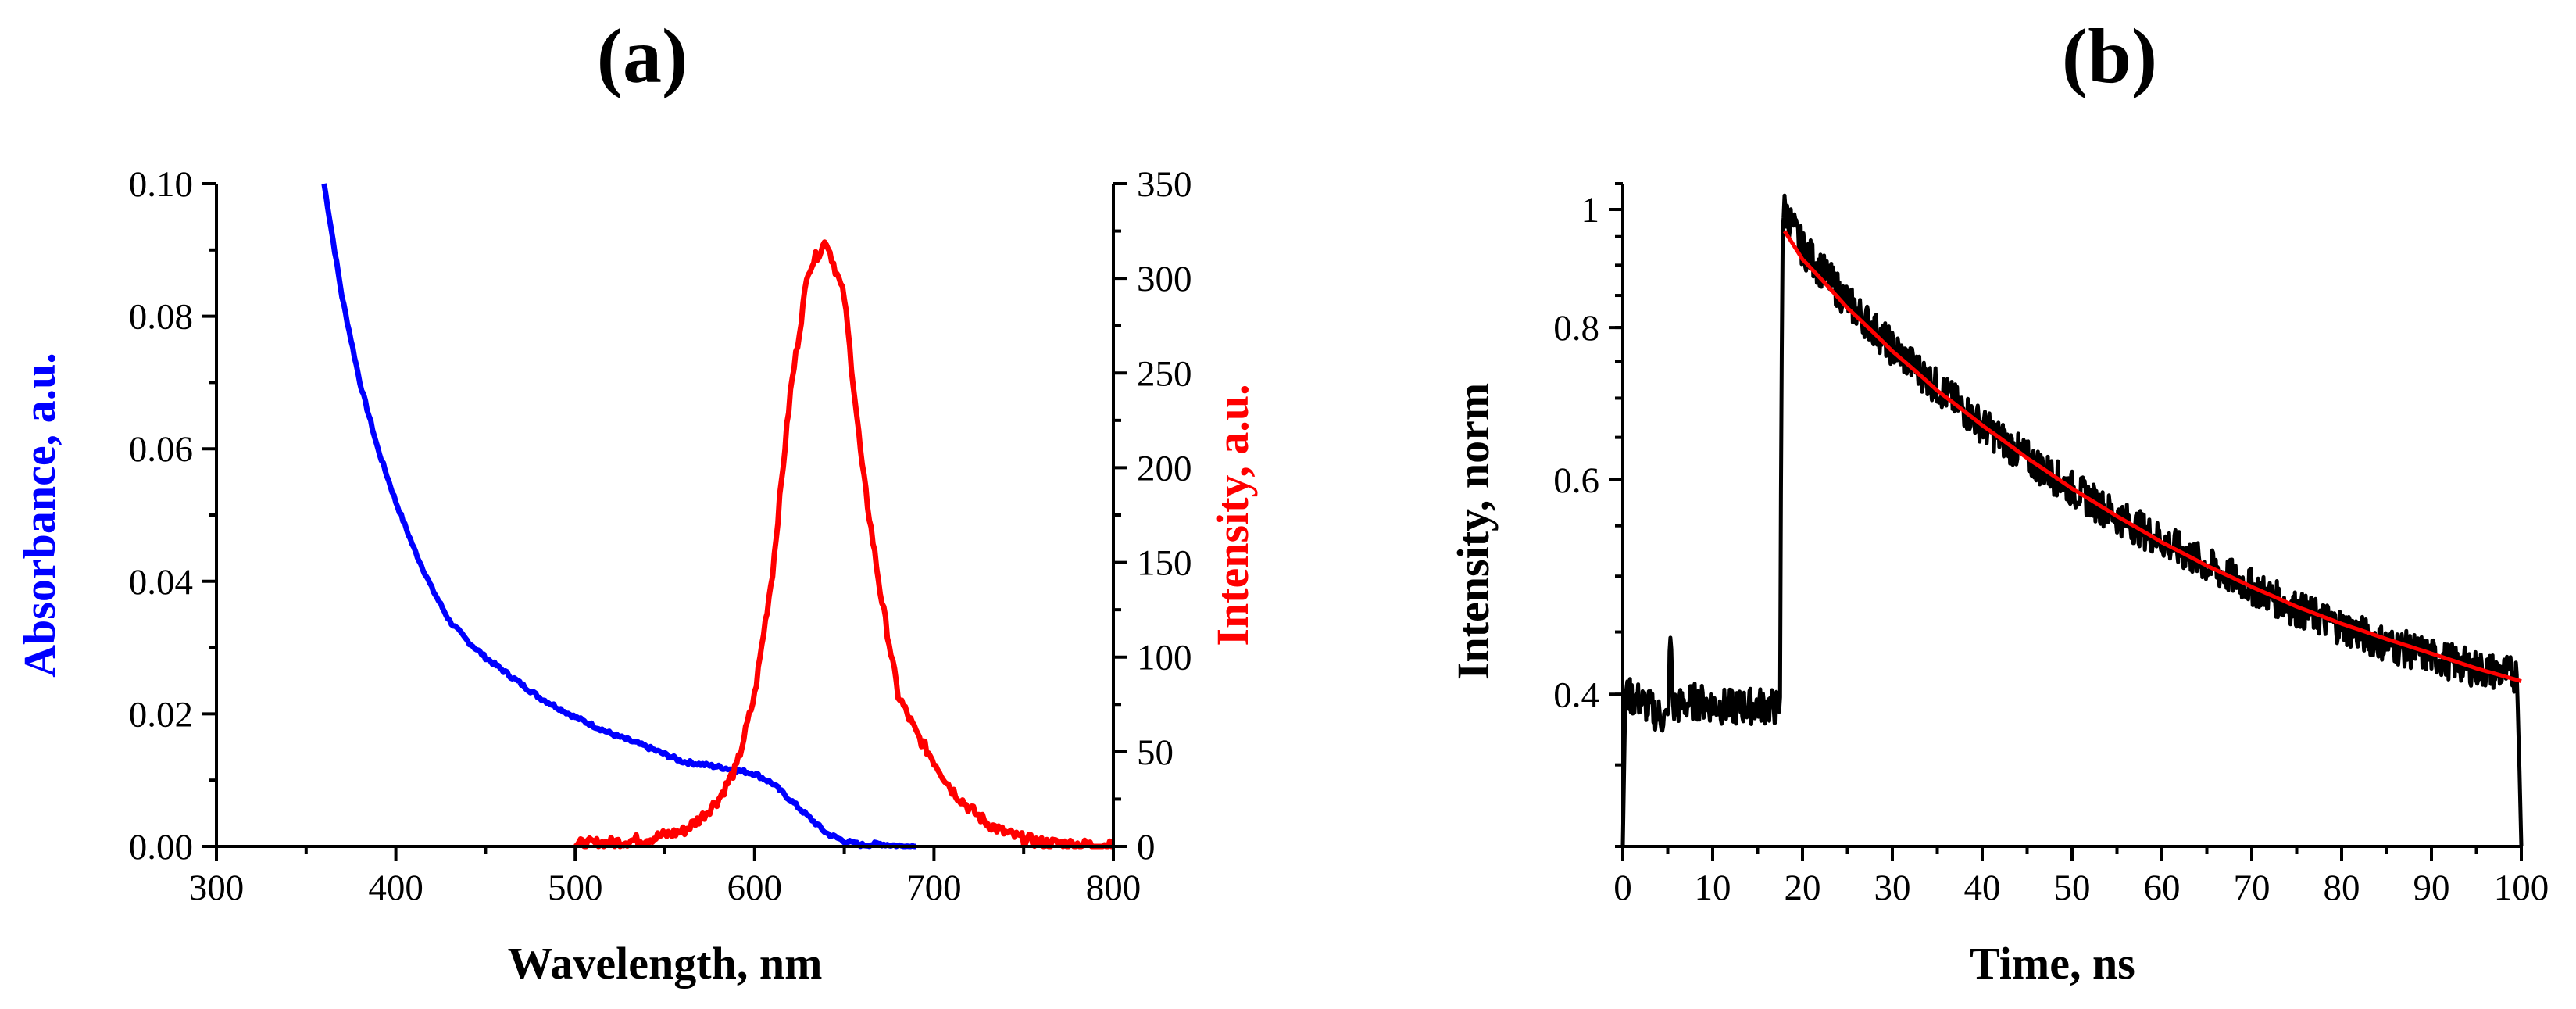 The height and width of the screenshot is (1009, 2576). I want to click on chart-a-y-left-tick-label: 0.06, so click(161, 450).